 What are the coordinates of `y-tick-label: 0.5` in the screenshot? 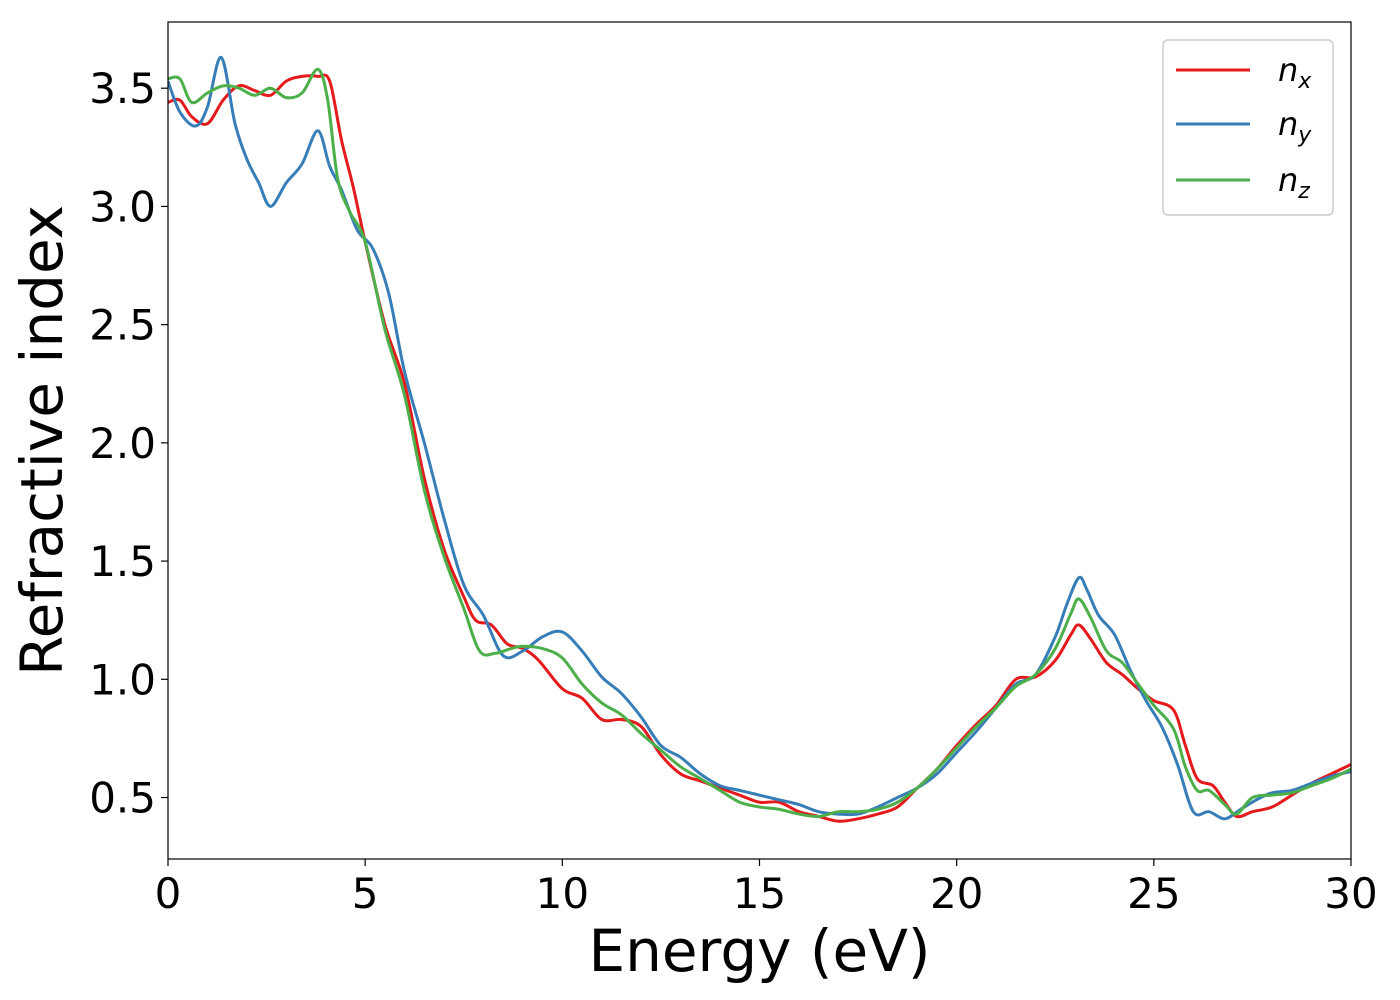 It's located at (122, 798).